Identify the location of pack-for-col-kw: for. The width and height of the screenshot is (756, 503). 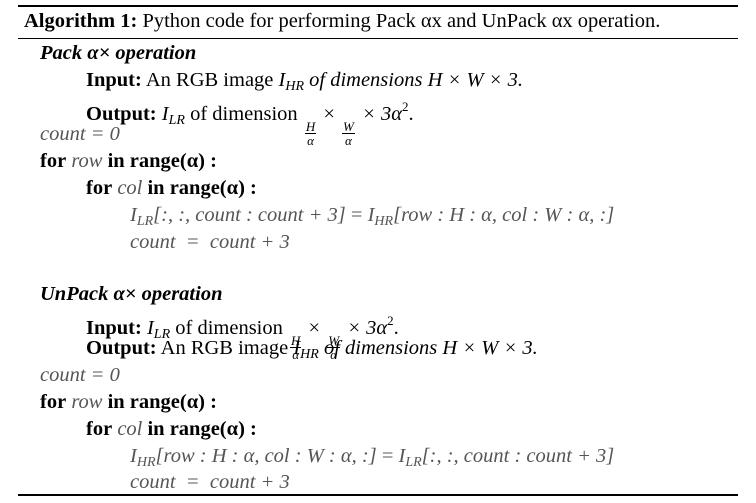
(99, 188).